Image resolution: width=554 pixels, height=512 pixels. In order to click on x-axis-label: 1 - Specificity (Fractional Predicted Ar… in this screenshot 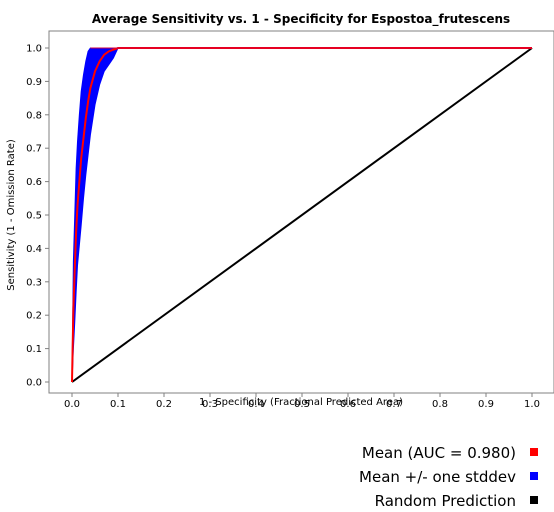, I will do `click(301, 402)`.